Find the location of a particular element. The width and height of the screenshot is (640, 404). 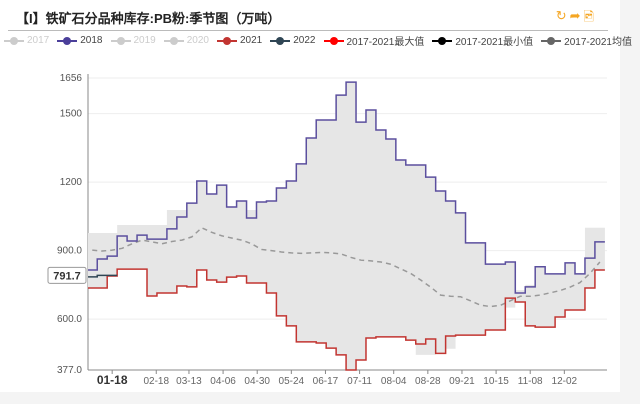

x-tick-label: 08-28 is located at coordinates (428, 381).